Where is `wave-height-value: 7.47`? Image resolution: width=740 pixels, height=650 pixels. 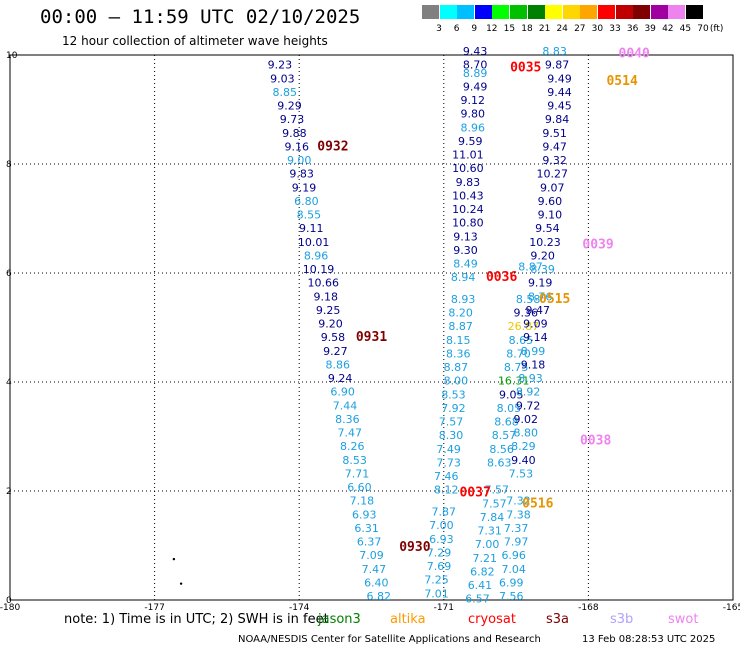
wave-height-value: 7.47 is located at coordinates (350, 433).